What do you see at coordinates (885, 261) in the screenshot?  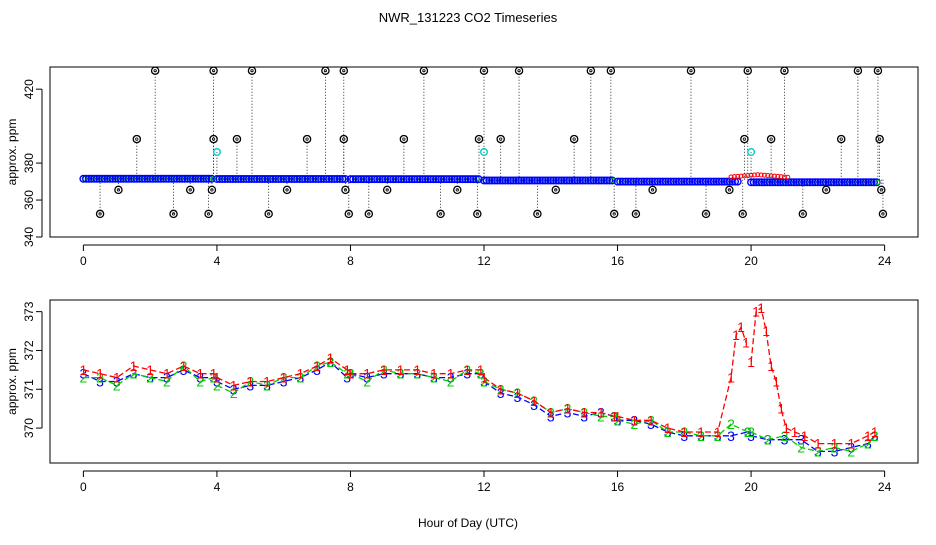 I see `x-tick-label: 24` at bounding box center [885, 261].